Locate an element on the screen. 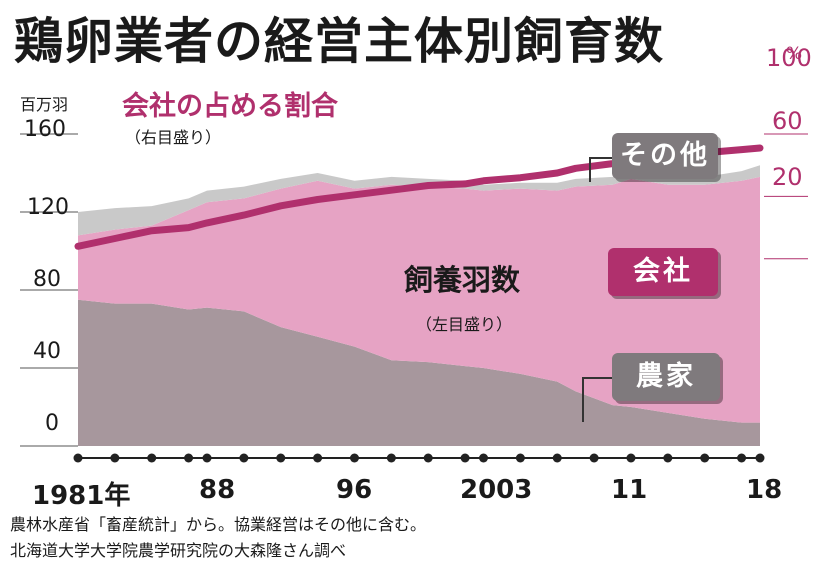  right-tick-label: 60 is located at coordinates (787, 121).